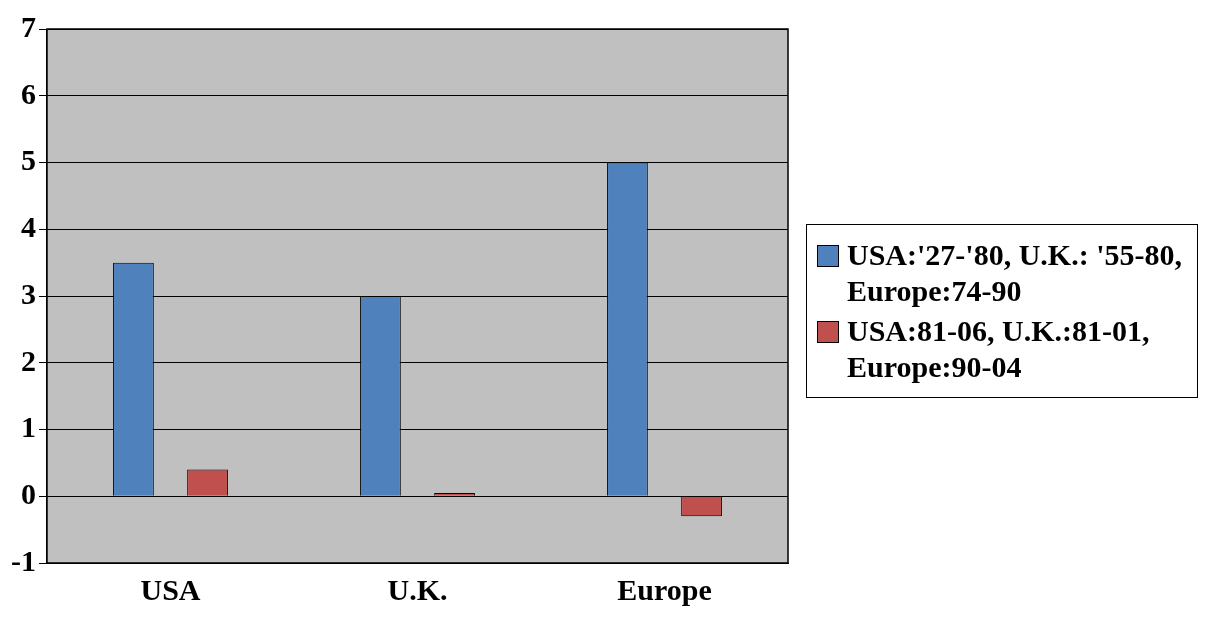 The width and height of the screenshot is (1209, 626). I want to click on y-tick-label: -1, so click(23, 560).